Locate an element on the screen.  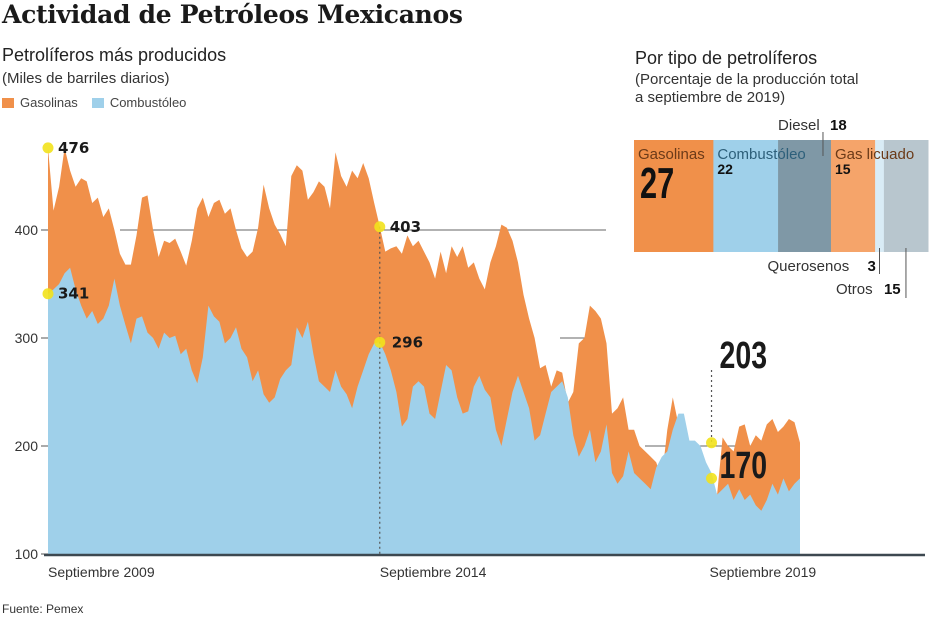
bar-segment-combustóleo is located at coordinates (746, 196).